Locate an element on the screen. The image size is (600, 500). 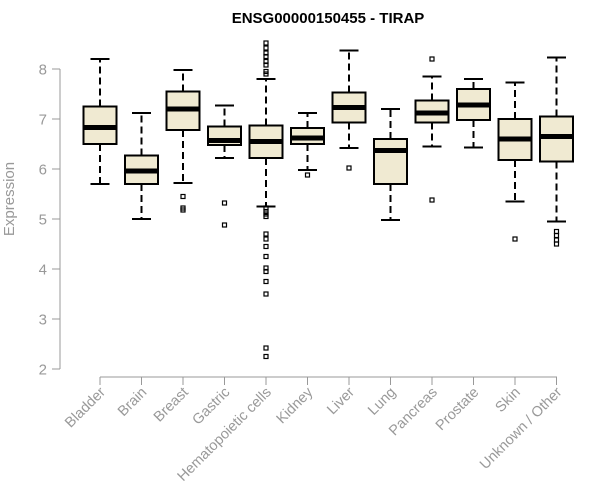
x-tick-label: Lung is located at coordinates (382, 402).